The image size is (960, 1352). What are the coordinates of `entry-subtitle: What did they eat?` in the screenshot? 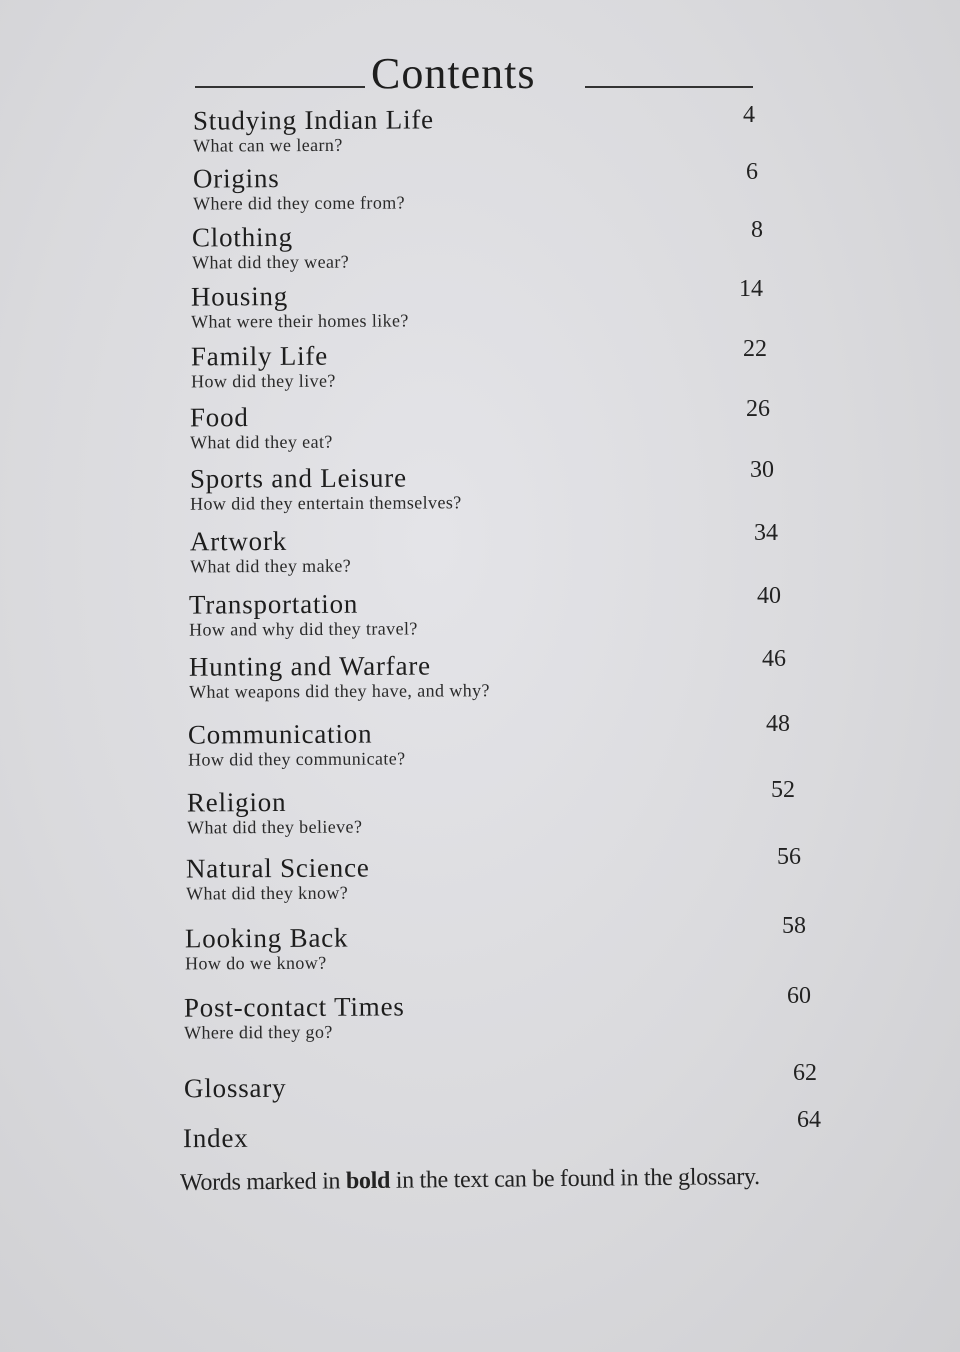 It's located at (261, 442).